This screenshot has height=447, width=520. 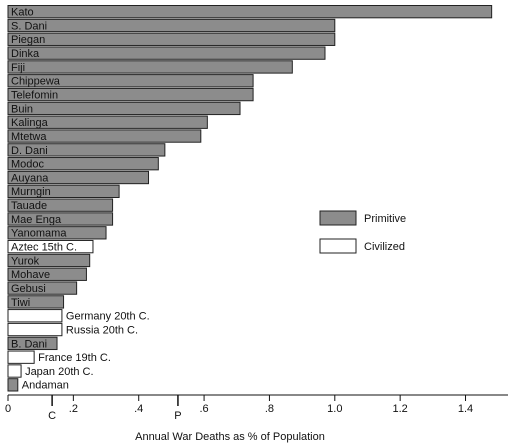 What do you see at coordinates (36, 220) in the screenshot?
I see `bar-label: Mae Enga` at bounding box center [36, 220].